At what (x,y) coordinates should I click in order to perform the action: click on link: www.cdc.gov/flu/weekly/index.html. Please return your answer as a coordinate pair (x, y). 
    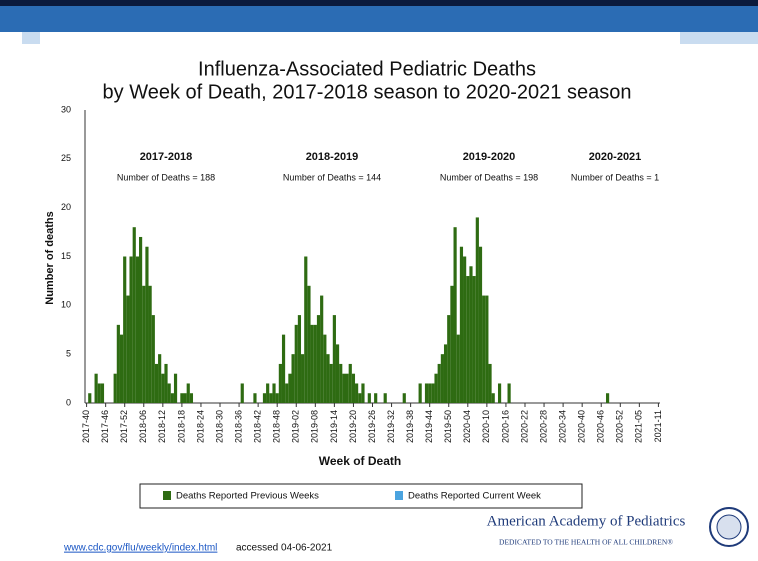
    Looking at the image, I should click on (140, 548).